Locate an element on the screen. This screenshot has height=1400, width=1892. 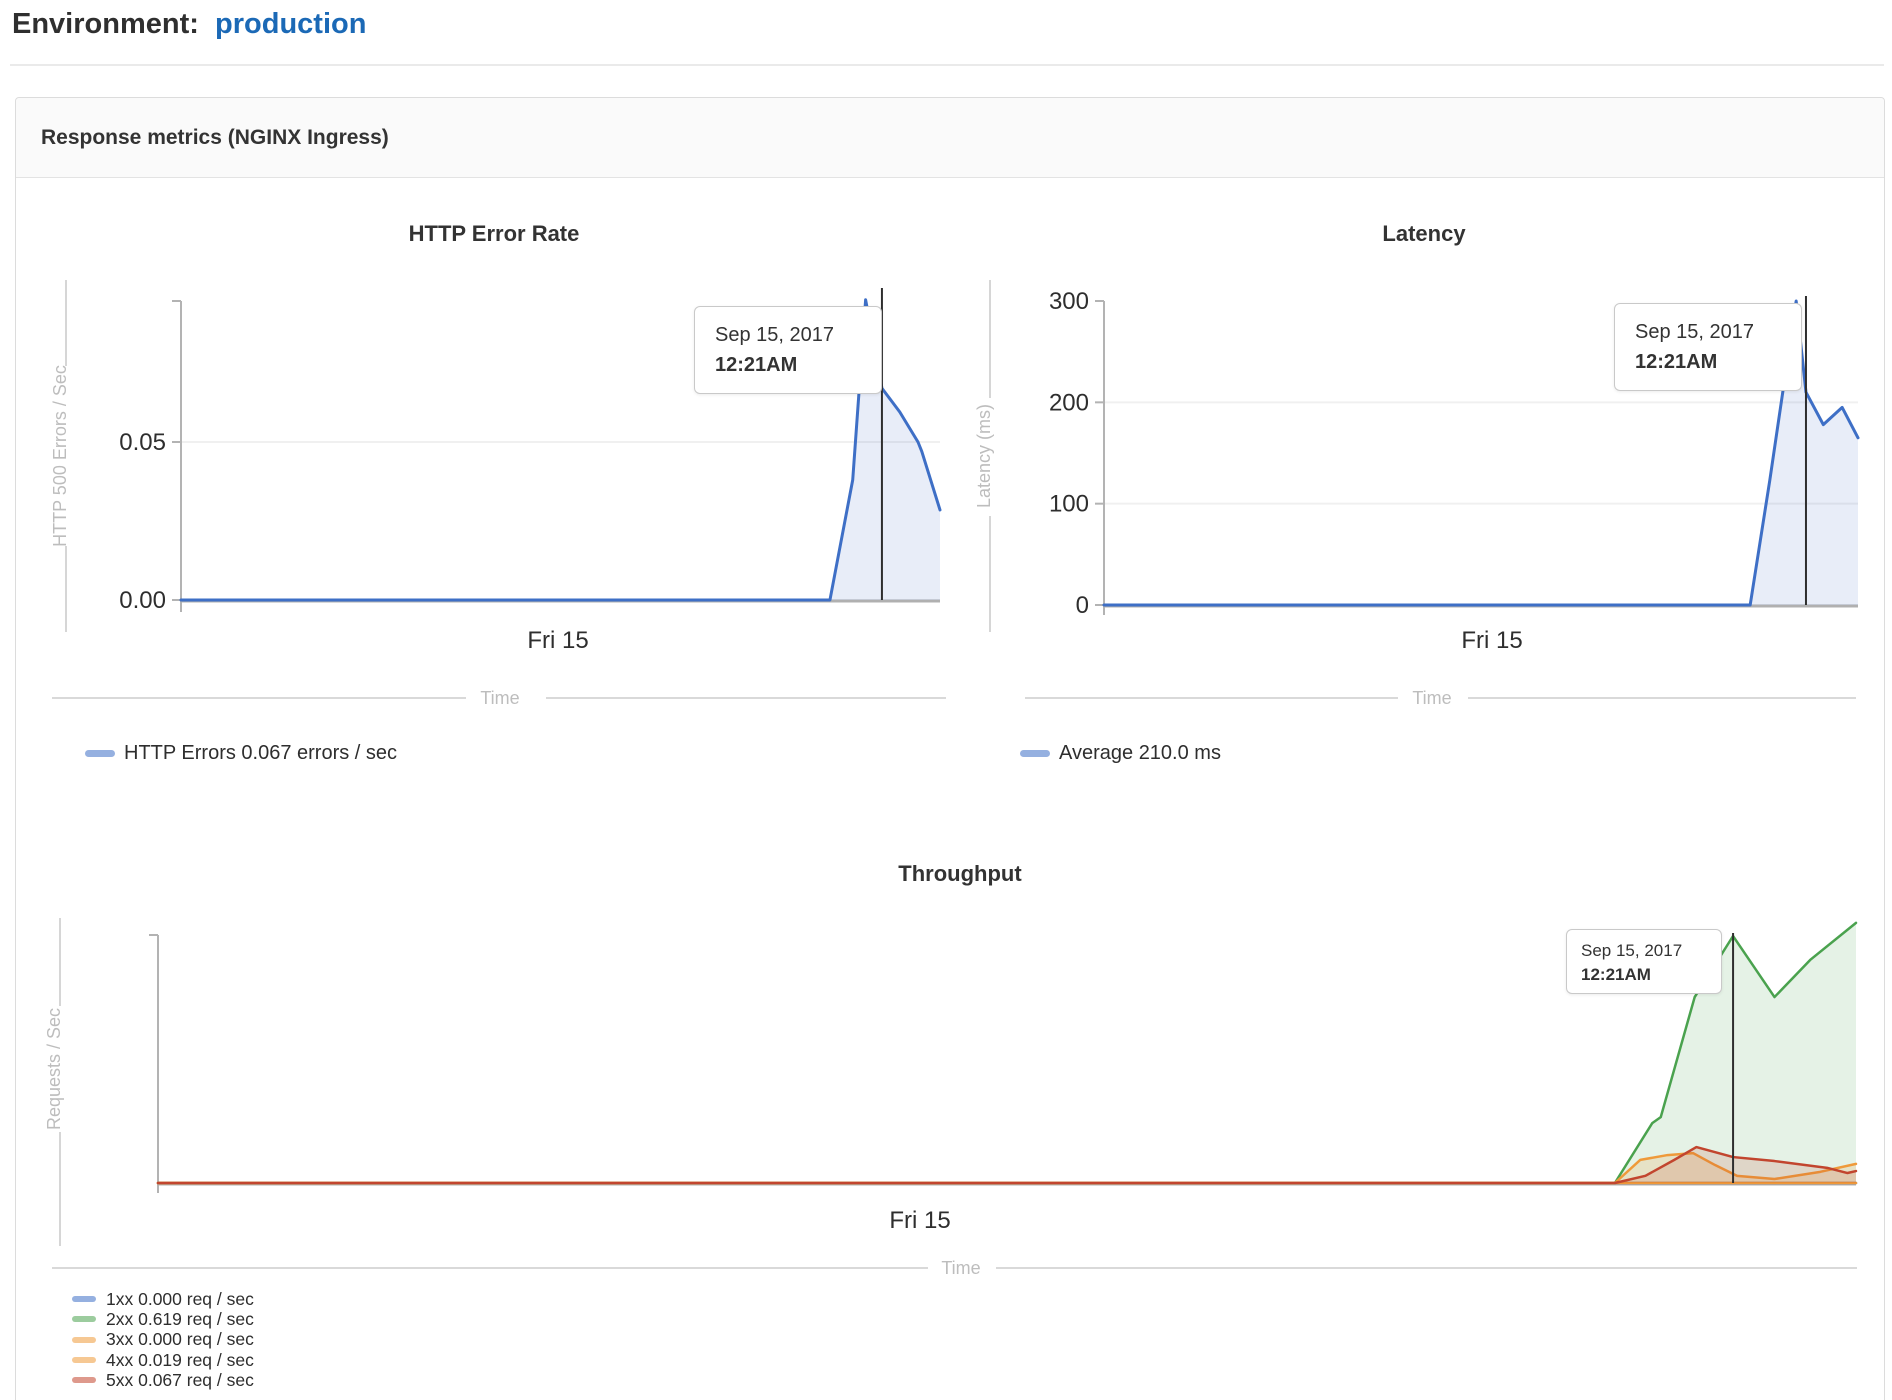
legend-label: 4xx 0.019 req / sec is located at coordinates (180, 1359).